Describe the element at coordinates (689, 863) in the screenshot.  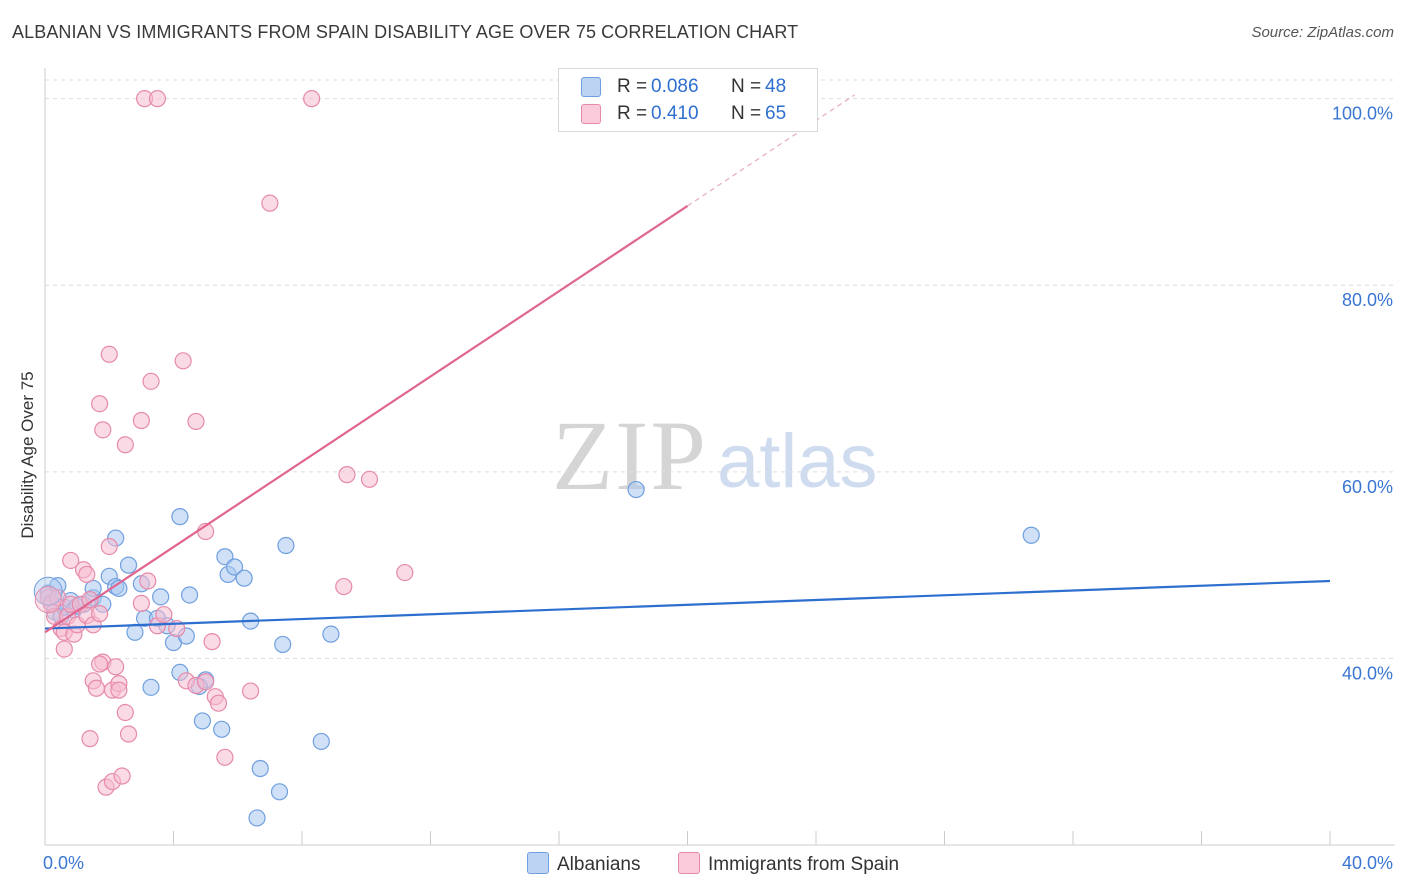
I see `bottom-legend-swatch-spain` at that location.